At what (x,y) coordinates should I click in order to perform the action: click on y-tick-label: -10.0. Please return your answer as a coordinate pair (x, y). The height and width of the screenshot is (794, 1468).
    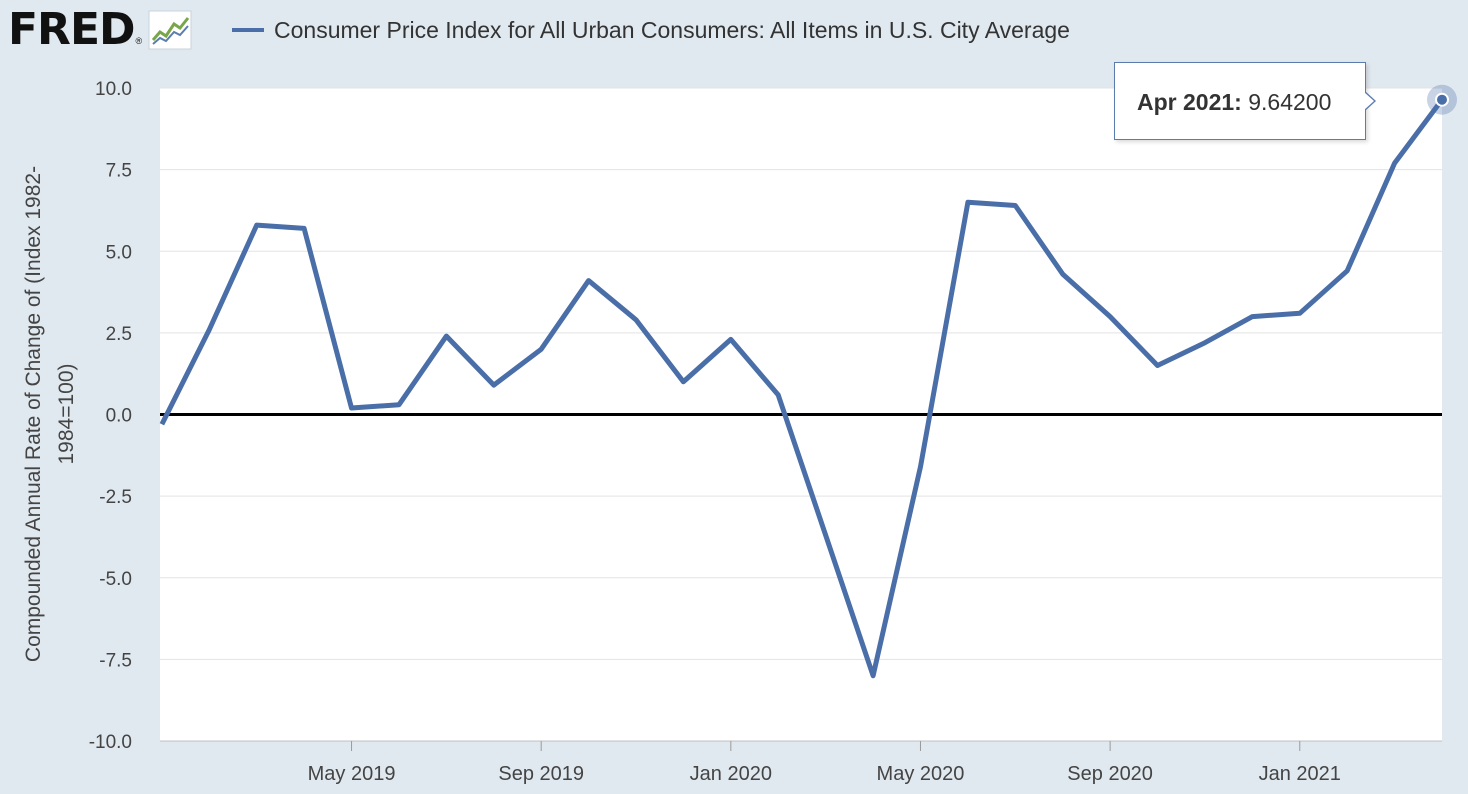
    Looking at the image, I should click on (110, 742).